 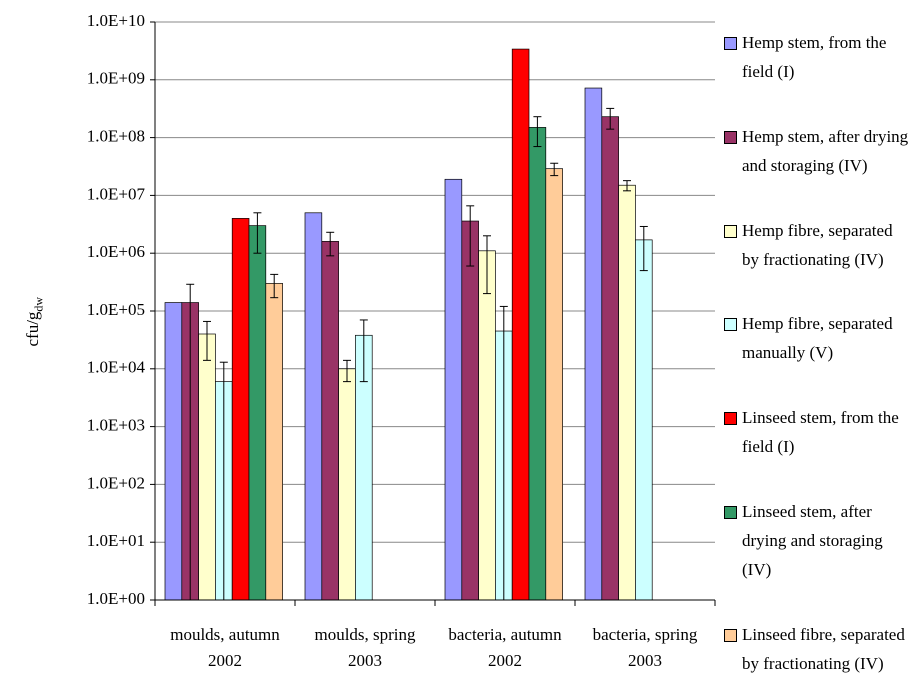 What do you see at coordinates (645, 647) in the screenshot?
I see `x-tick-label: bacteria, spring 2003` at bounding box center [645, 647].